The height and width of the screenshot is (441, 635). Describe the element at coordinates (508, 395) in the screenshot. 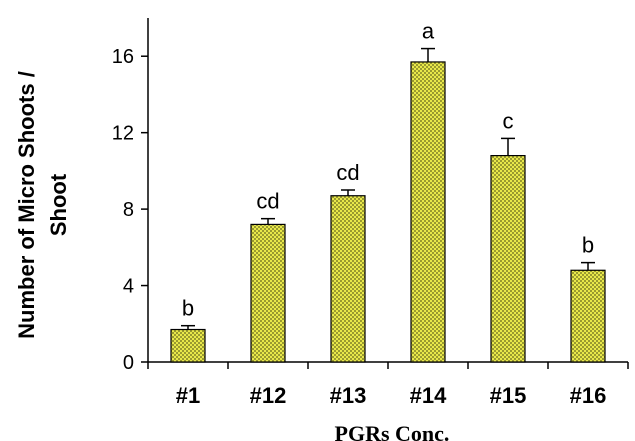

I see `x-tick-label: #15` at that location.